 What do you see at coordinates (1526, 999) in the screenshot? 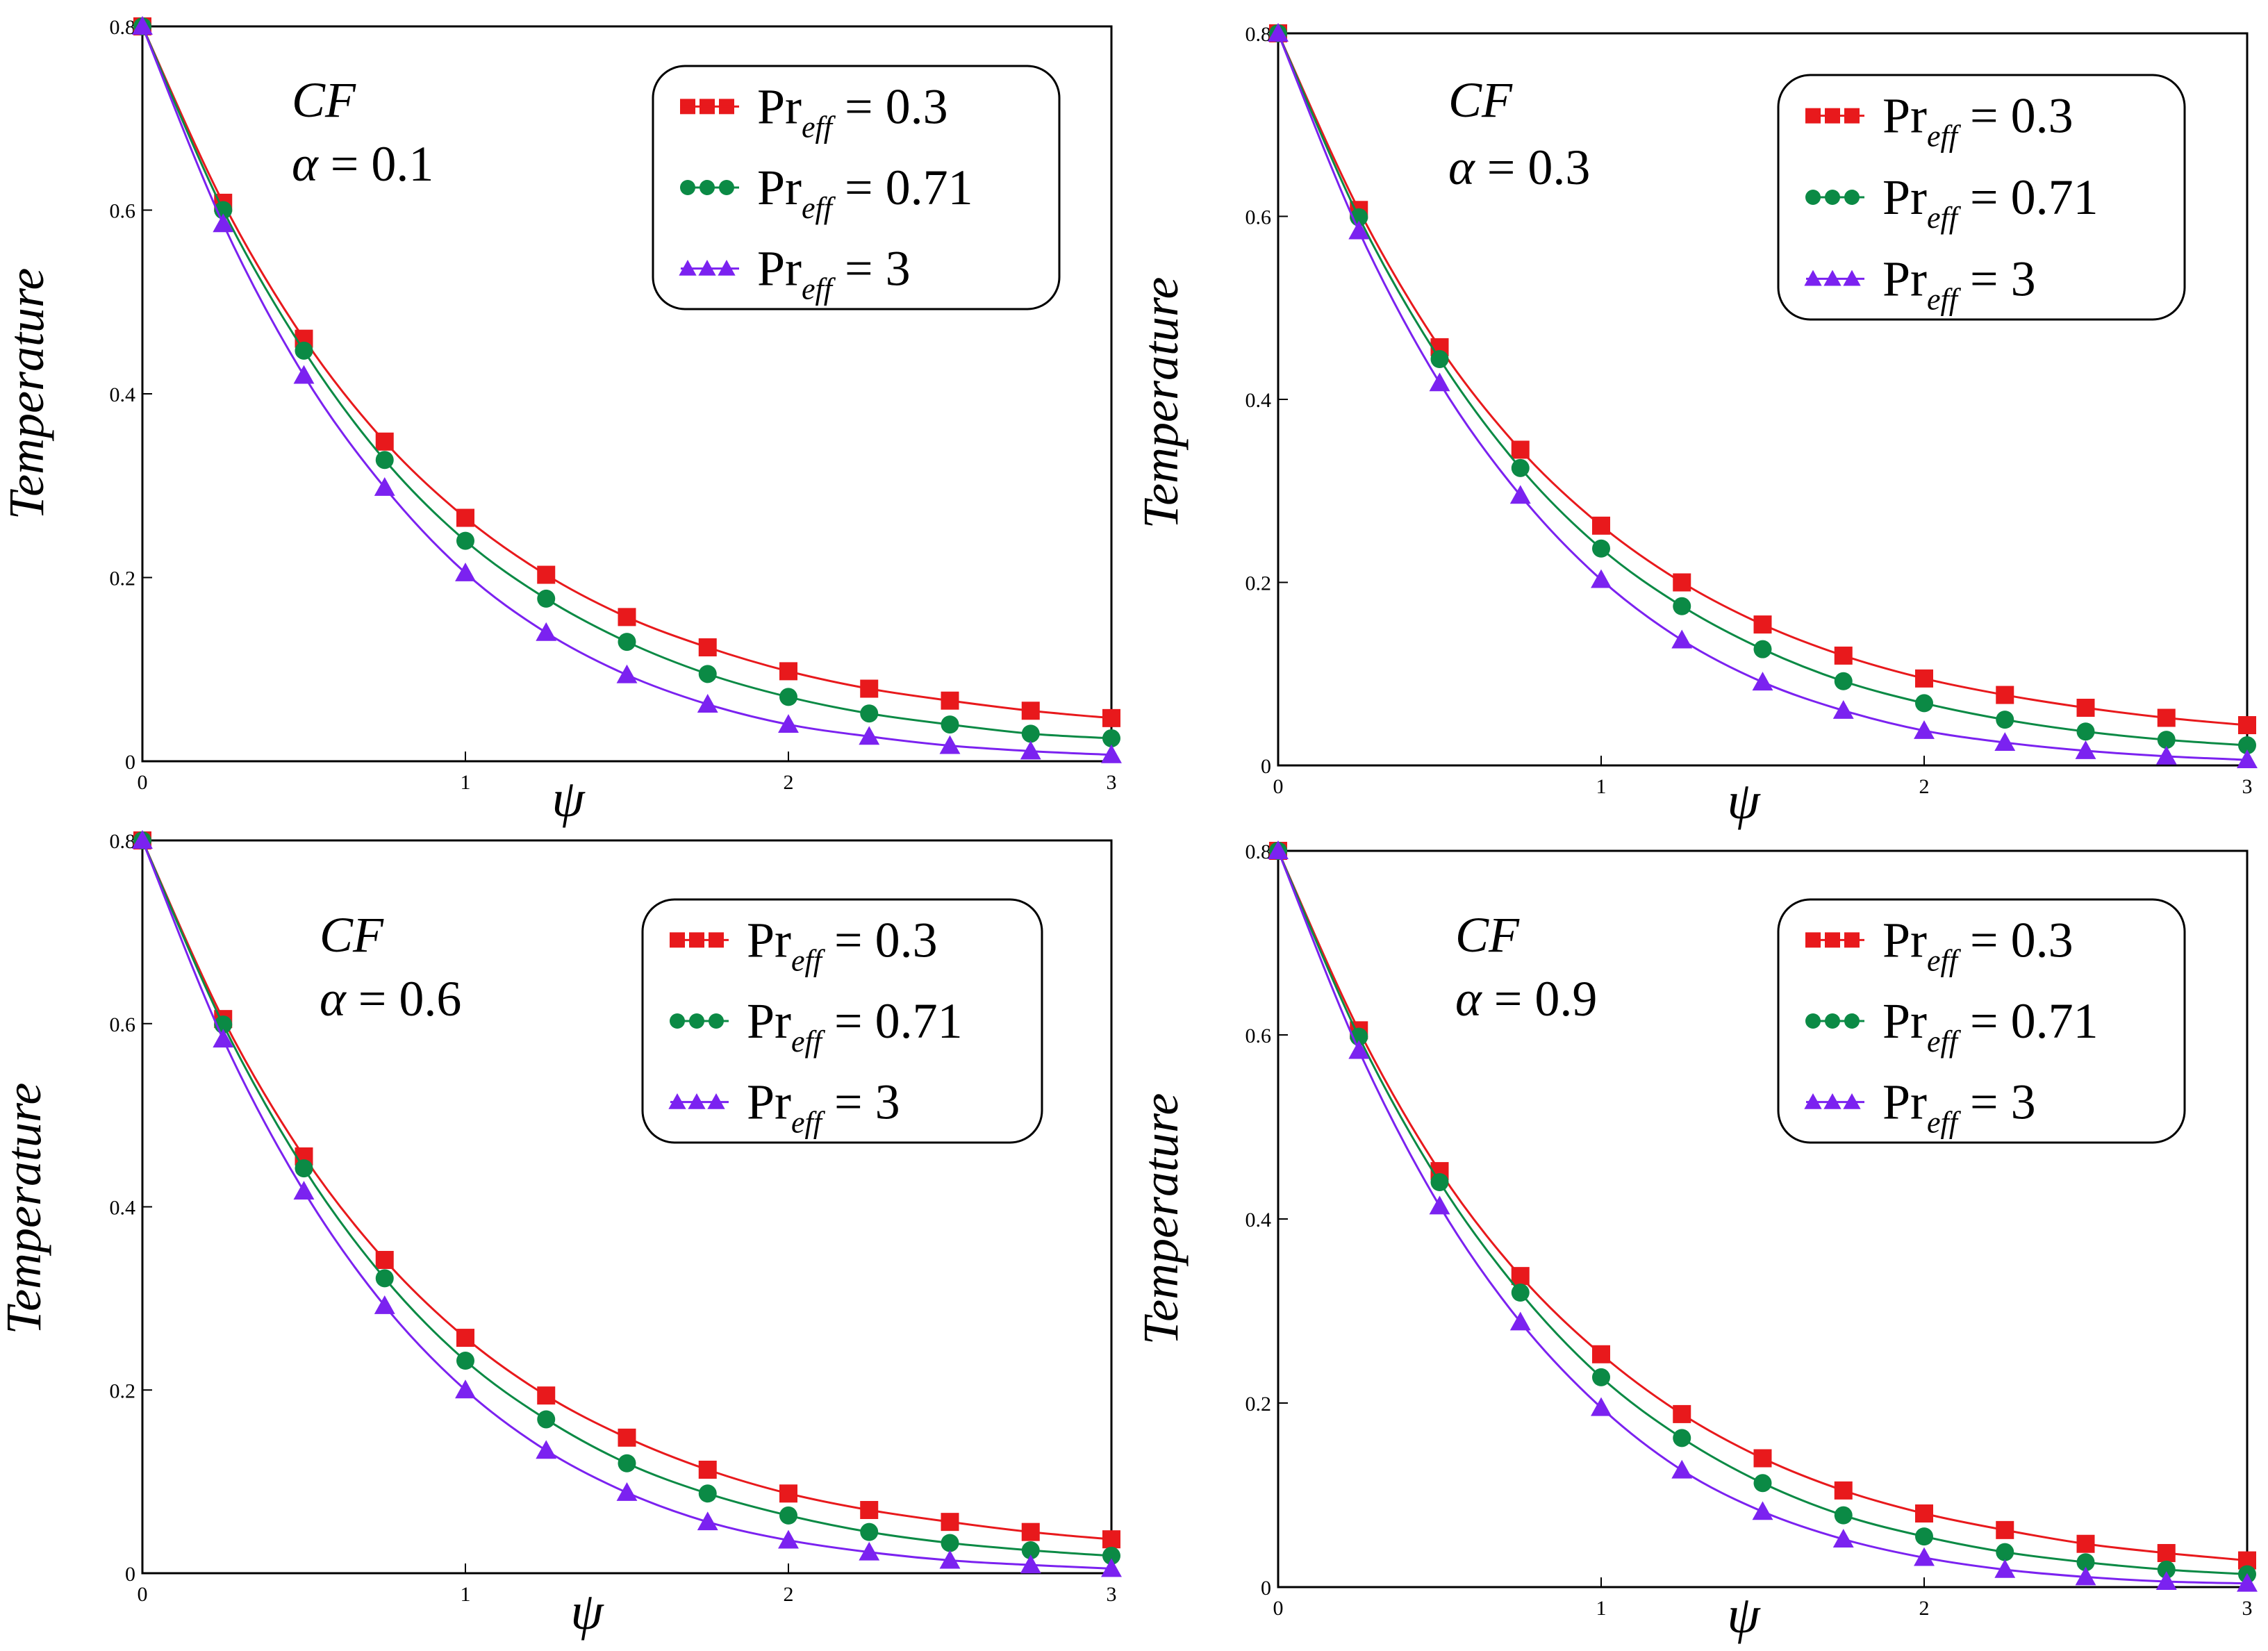
I see `alpha-annotation: α = 0.9` at bounding box center [1526, 999].